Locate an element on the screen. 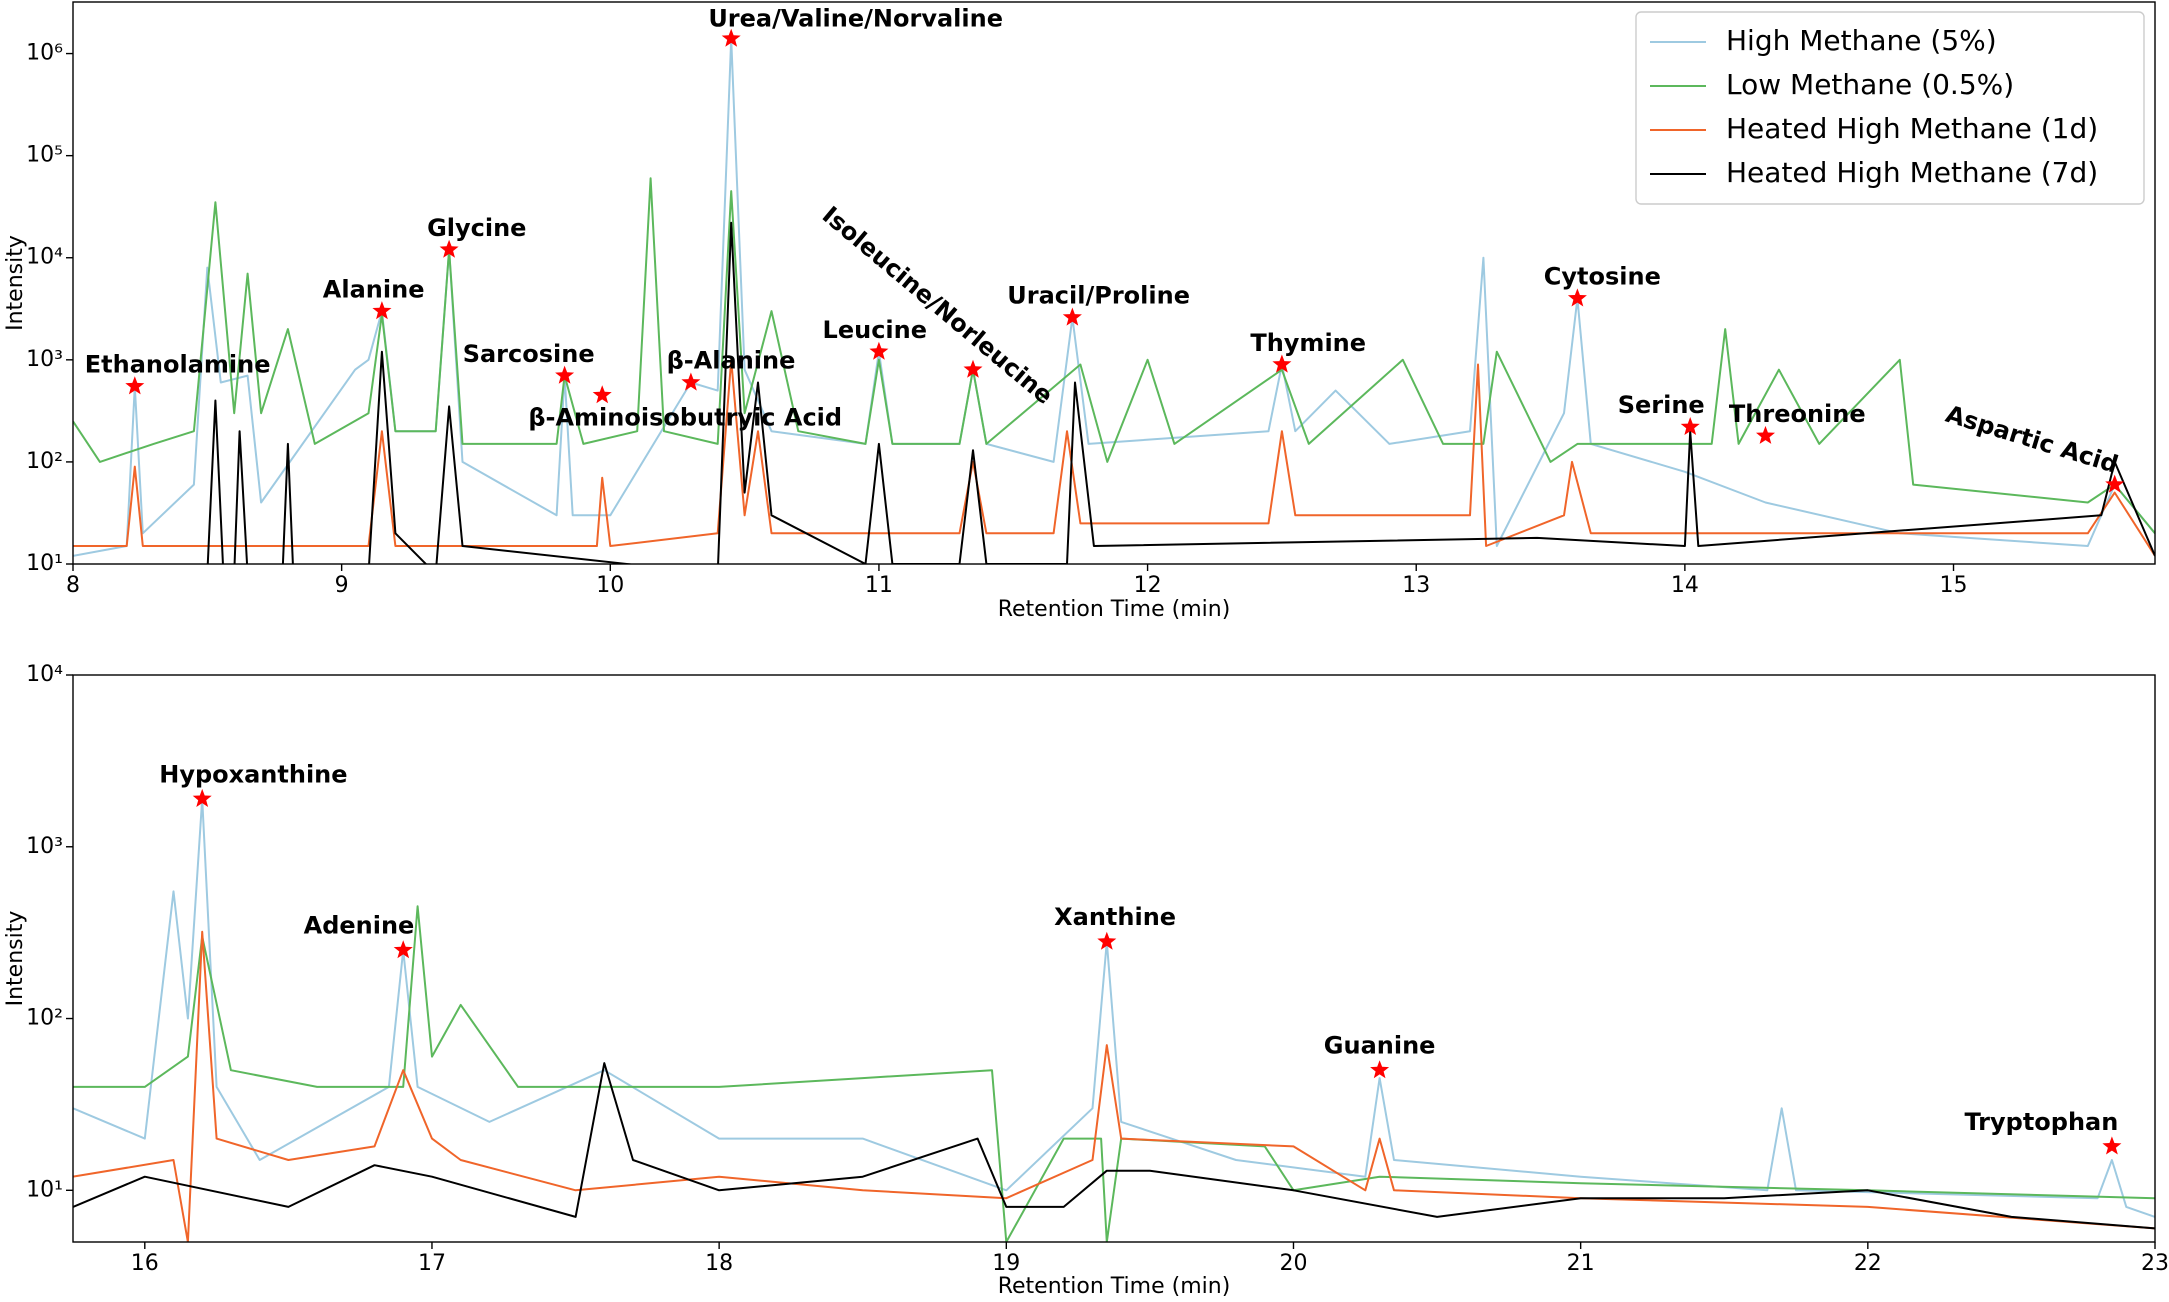 This screenshot has height=1302, width=2169. x-tick-label: 19 is located at coordinates (1006, 1263).